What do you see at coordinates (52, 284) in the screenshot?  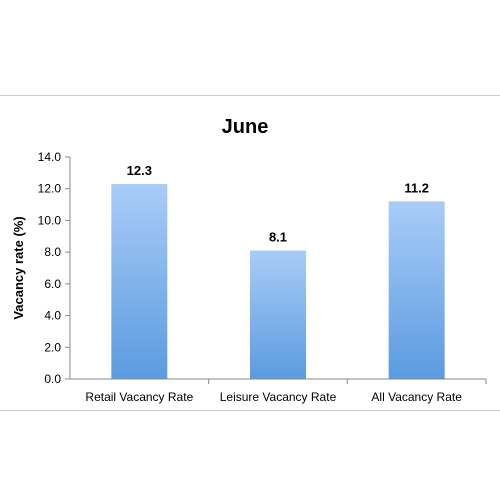 I see `y-tick-label: 6.0` at bounding box center [52, 284].